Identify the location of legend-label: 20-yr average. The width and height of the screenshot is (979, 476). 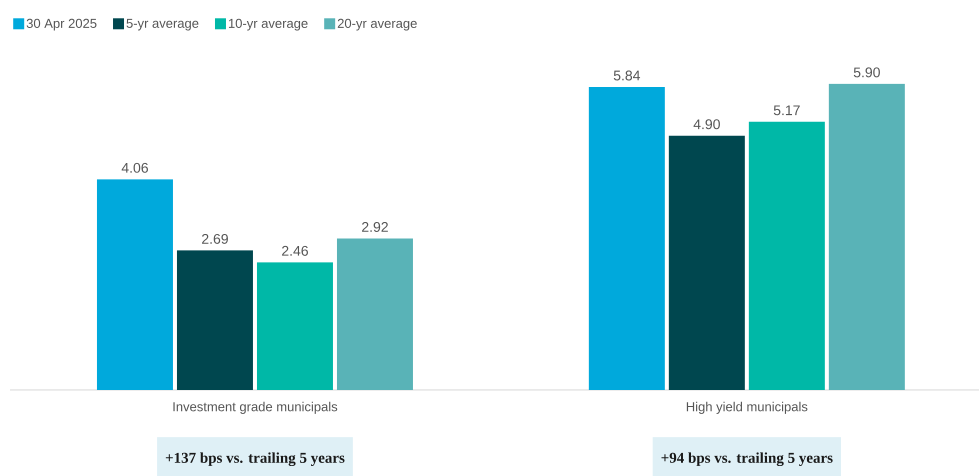
(377, 24).